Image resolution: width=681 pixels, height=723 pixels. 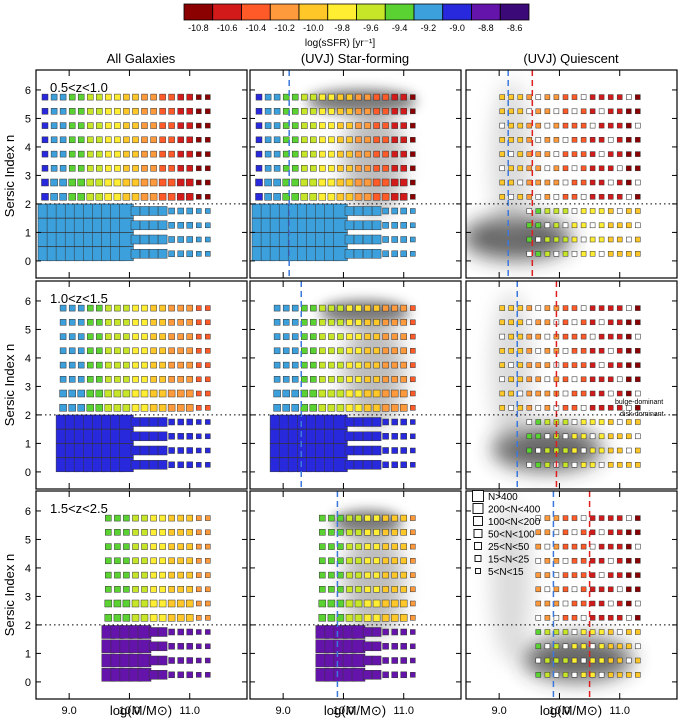 What do you see at coordinates (129, 711) in the screenshot?
I see `x-tick-label: 10.0` at bounding box center [129, 711].